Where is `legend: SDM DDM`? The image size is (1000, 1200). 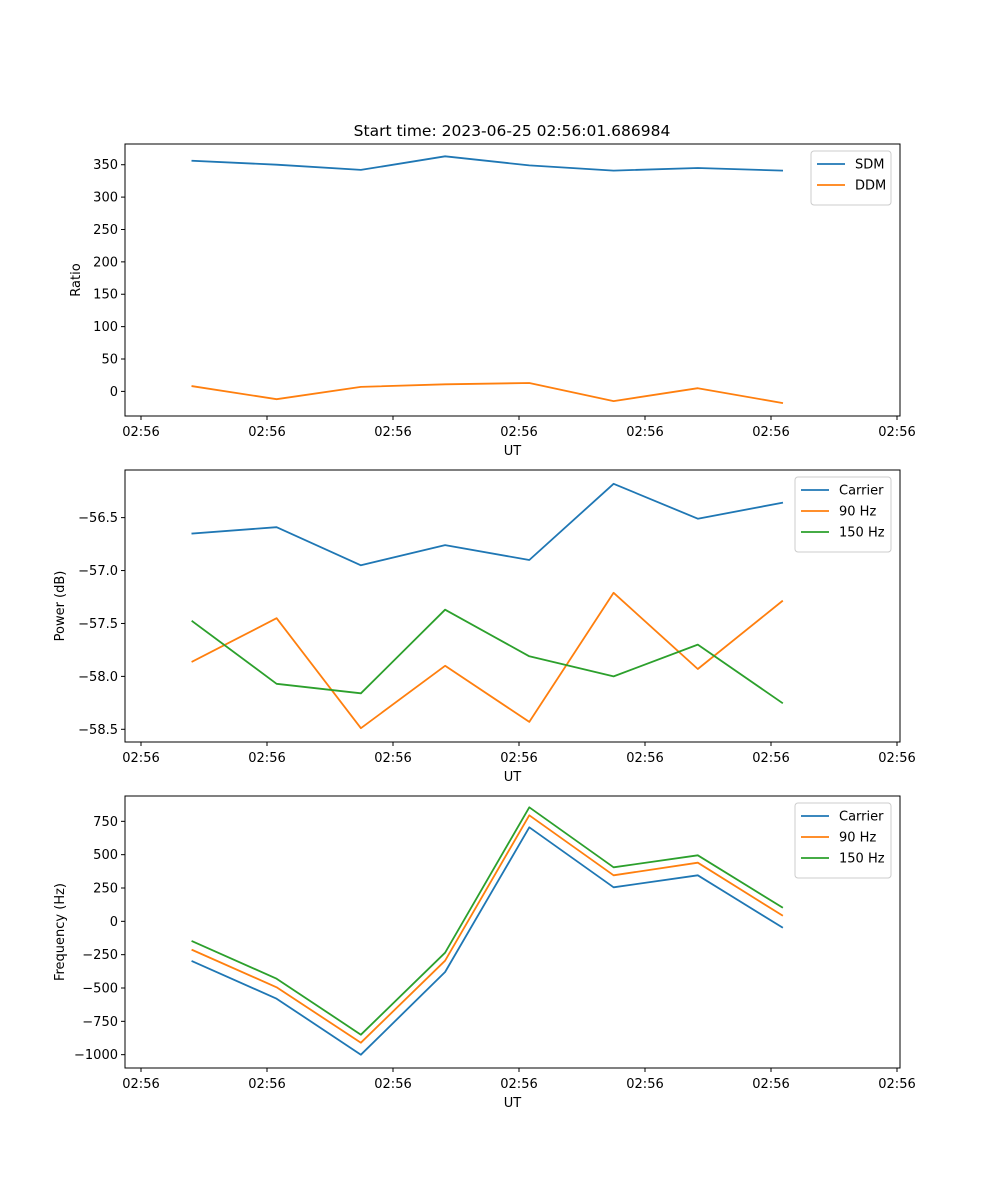
legend: SDM DDM is located at coordinates (851, 178).